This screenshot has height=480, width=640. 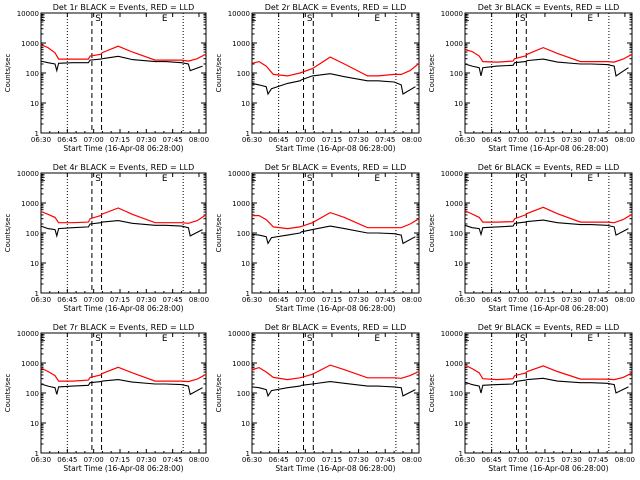 What do you see at coordinates (124, 7) in the screenshot?
I see `panel-title: Det 1r BLACK = Events, RED = LLD` at bounding box center [124, 7].